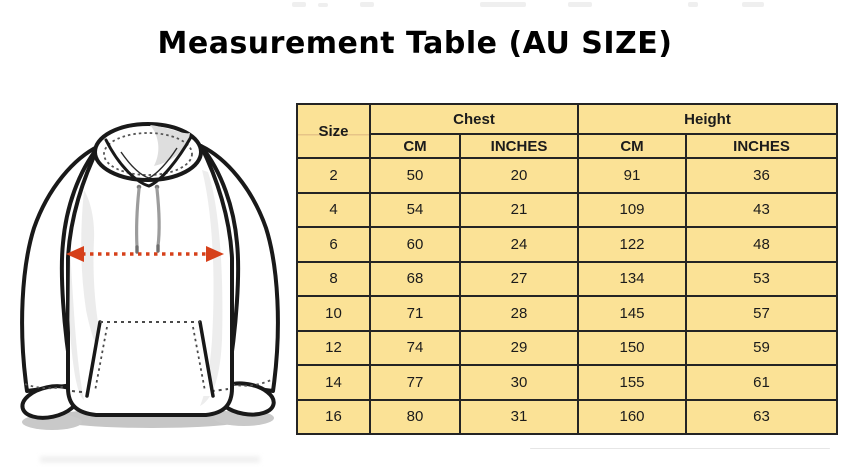 The height and width of the screenshot is (472, 862). I want to click on chest-cm-cell: 74, so click(415, 347).